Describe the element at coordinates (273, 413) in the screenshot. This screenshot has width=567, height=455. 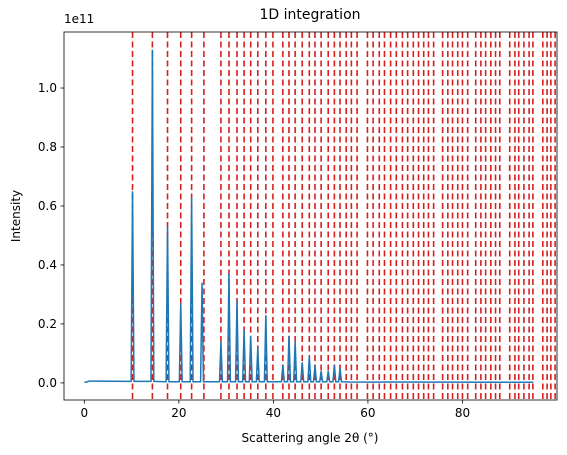
I see `x-tick-label: 40` at that location.